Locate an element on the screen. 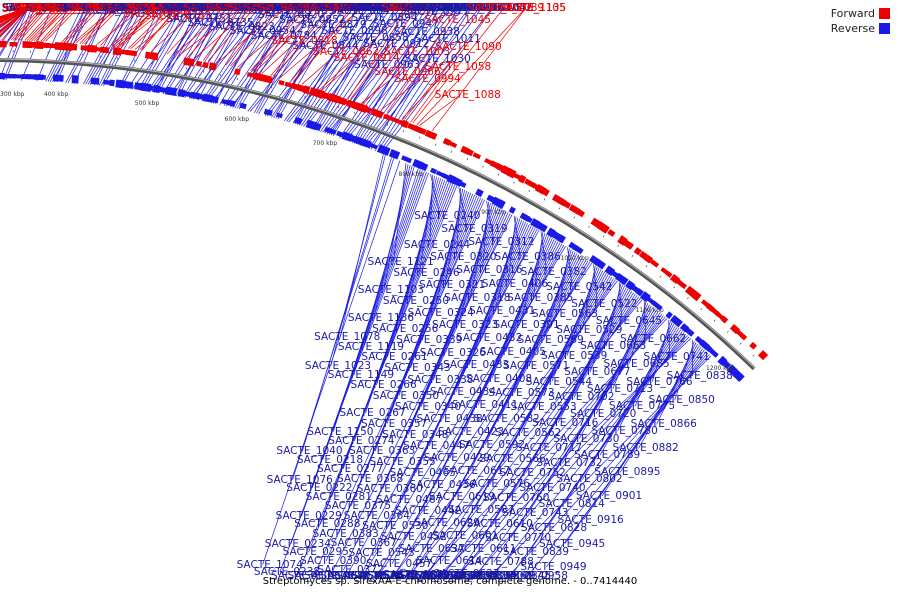 This screenshot has width=900, height=600. gene-label: SACTE_0266 is located at coordinates (383, 385).